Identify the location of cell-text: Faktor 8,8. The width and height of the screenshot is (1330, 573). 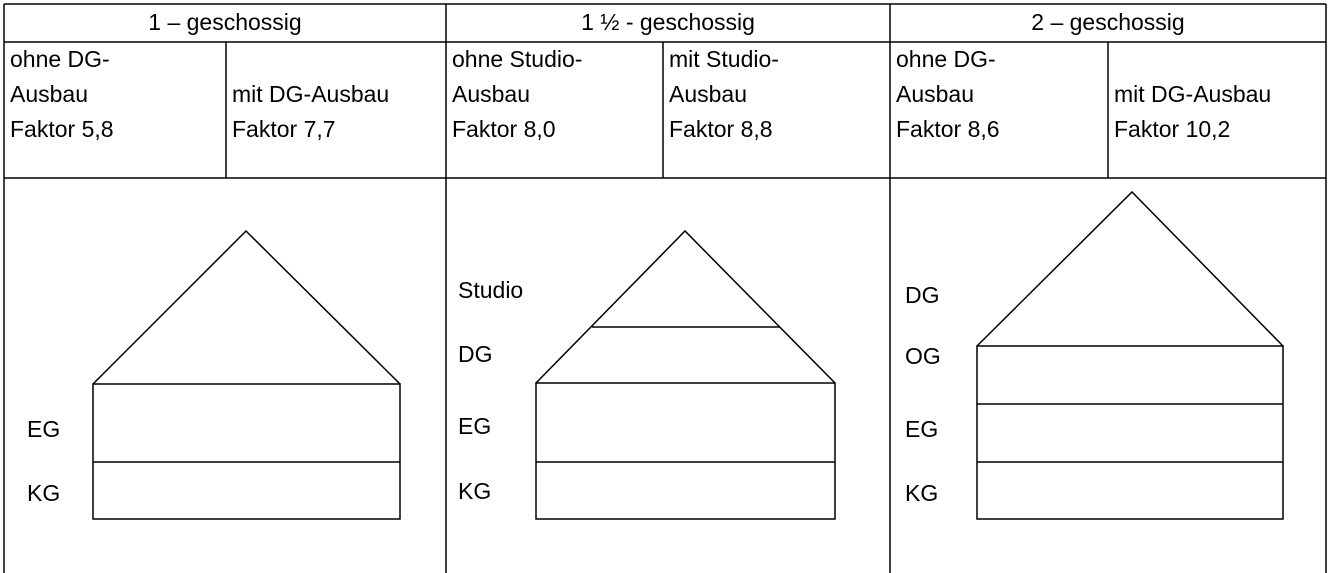
(721, 129).